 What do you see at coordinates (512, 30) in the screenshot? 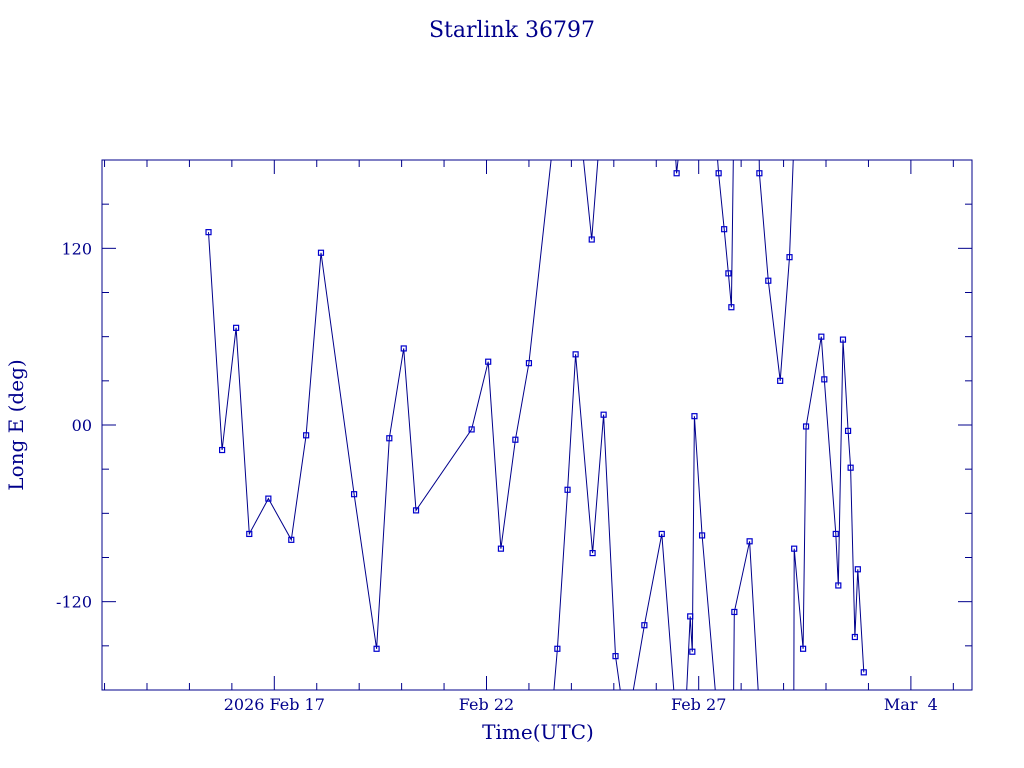
I see `chart-title: Starlink 36797` at bounding box center [512, 30].